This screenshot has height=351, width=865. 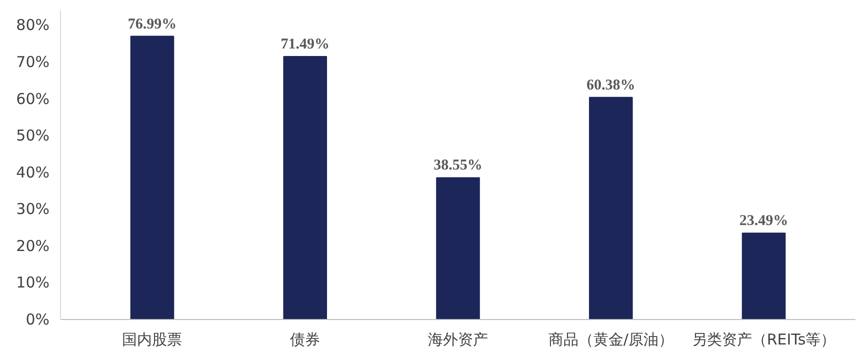 I want to click on y-tick-label: 80%, so click(x=33, y=25).